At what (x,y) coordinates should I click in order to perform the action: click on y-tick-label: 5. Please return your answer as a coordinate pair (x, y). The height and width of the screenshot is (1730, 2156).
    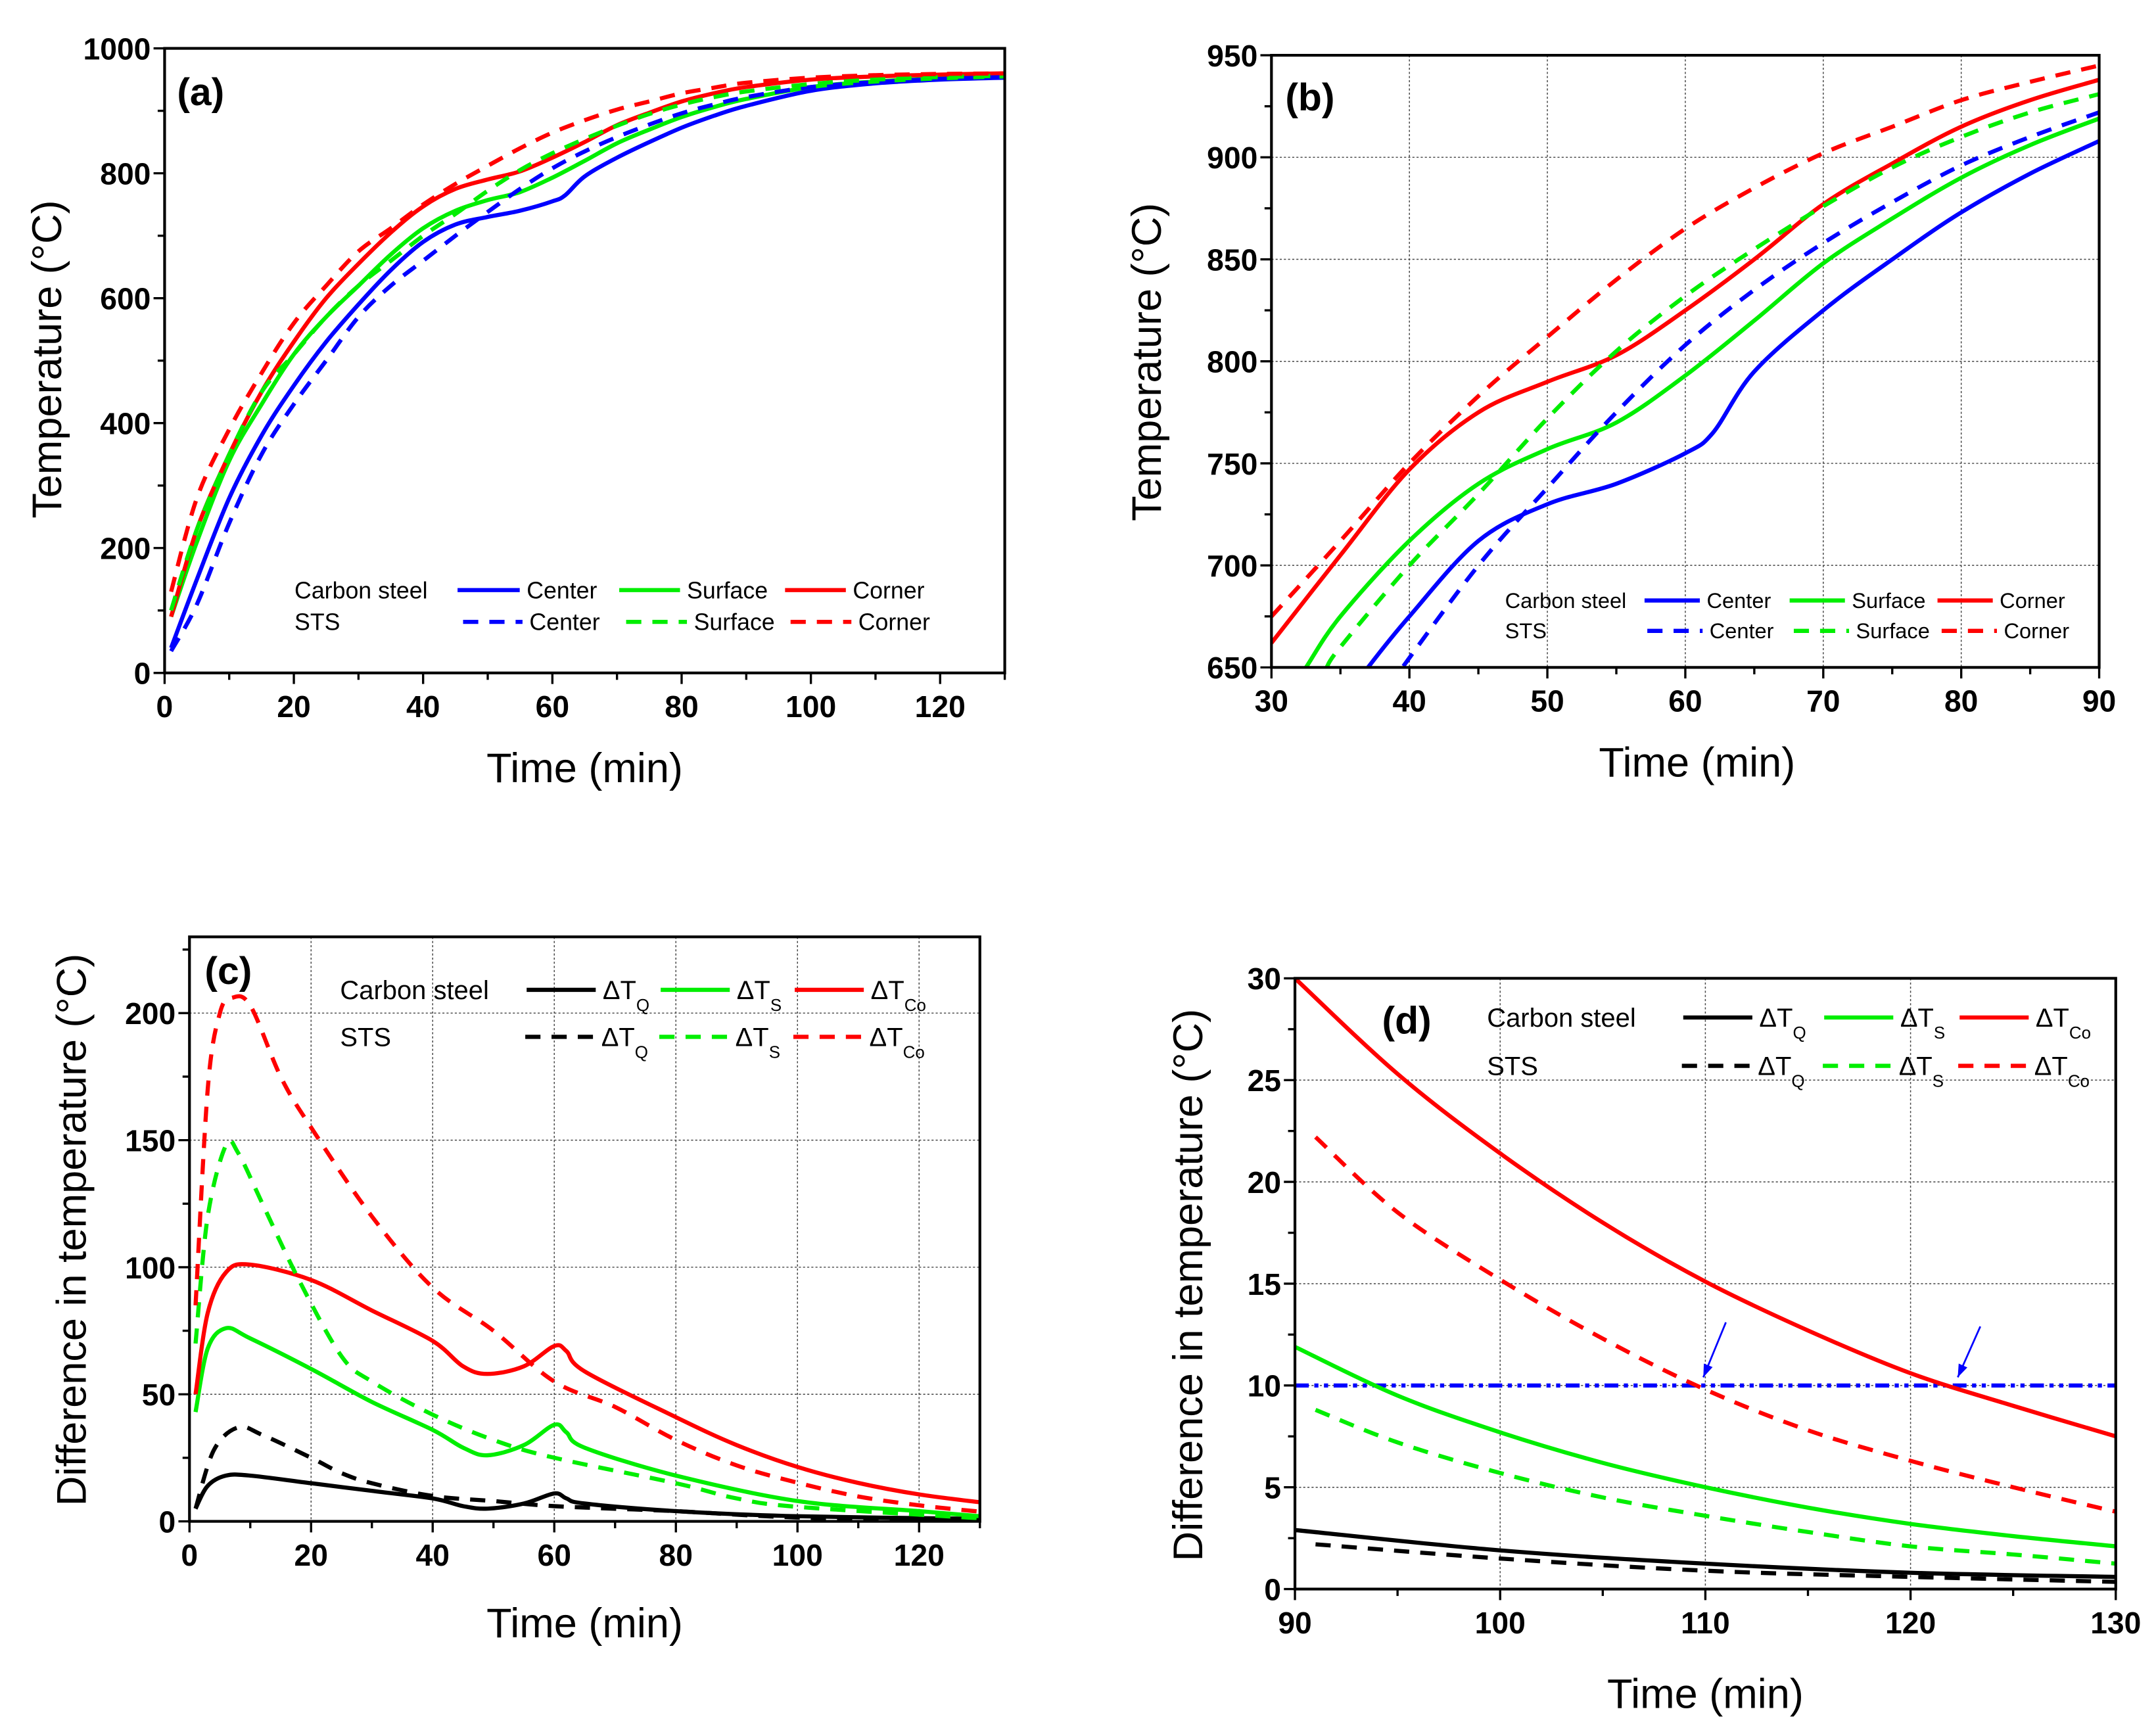
    Looking at the image, I should click on (1273, 1488).